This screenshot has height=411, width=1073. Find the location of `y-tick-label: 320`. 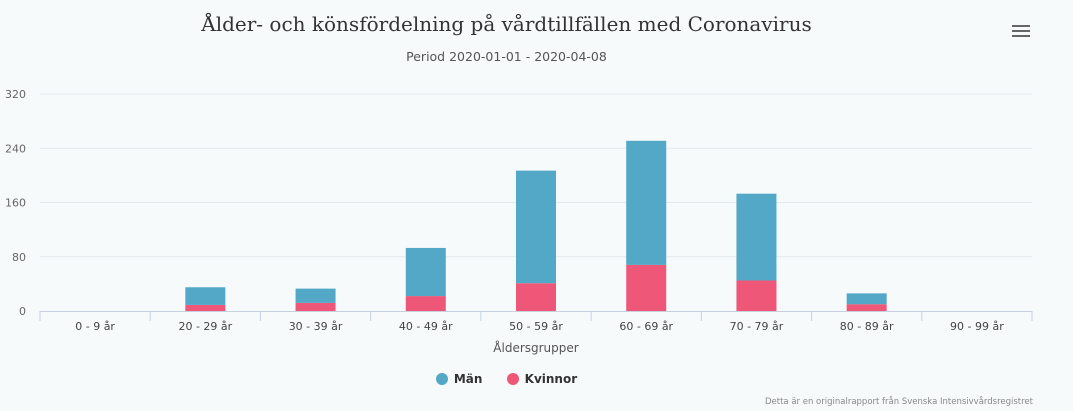

y-tick-label: 320 is located at coordinates (15, 94).